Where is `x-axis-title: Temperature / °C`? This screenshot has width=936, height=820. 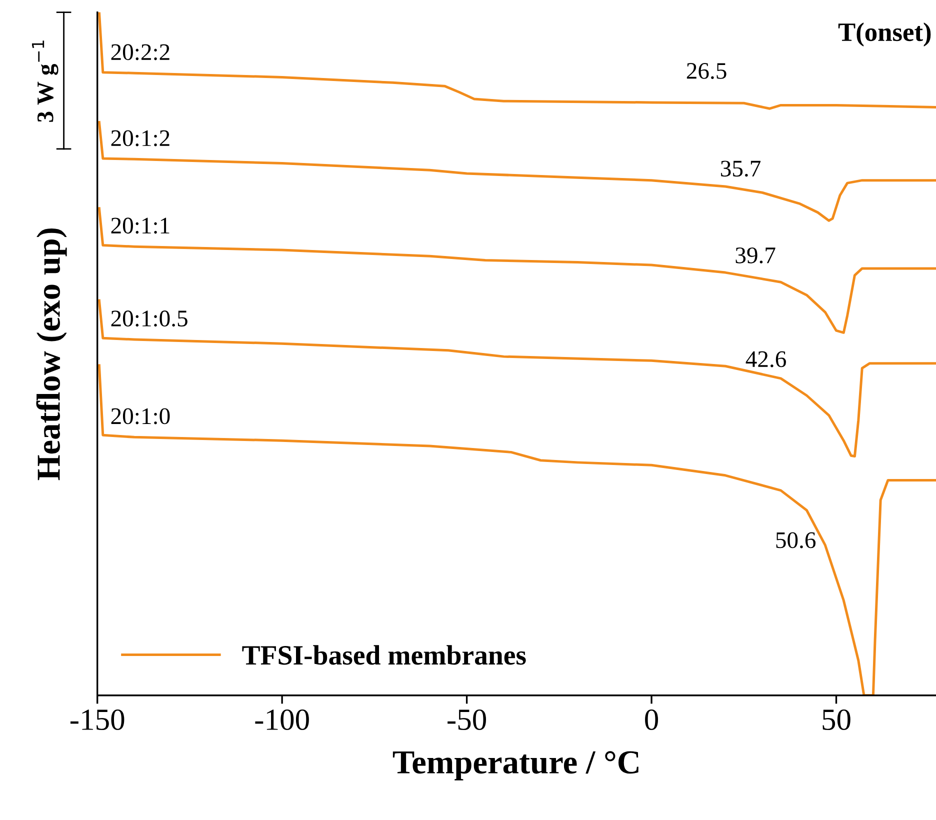
x-axis-title: Temperature / °C is located at coordinates (515, 765).